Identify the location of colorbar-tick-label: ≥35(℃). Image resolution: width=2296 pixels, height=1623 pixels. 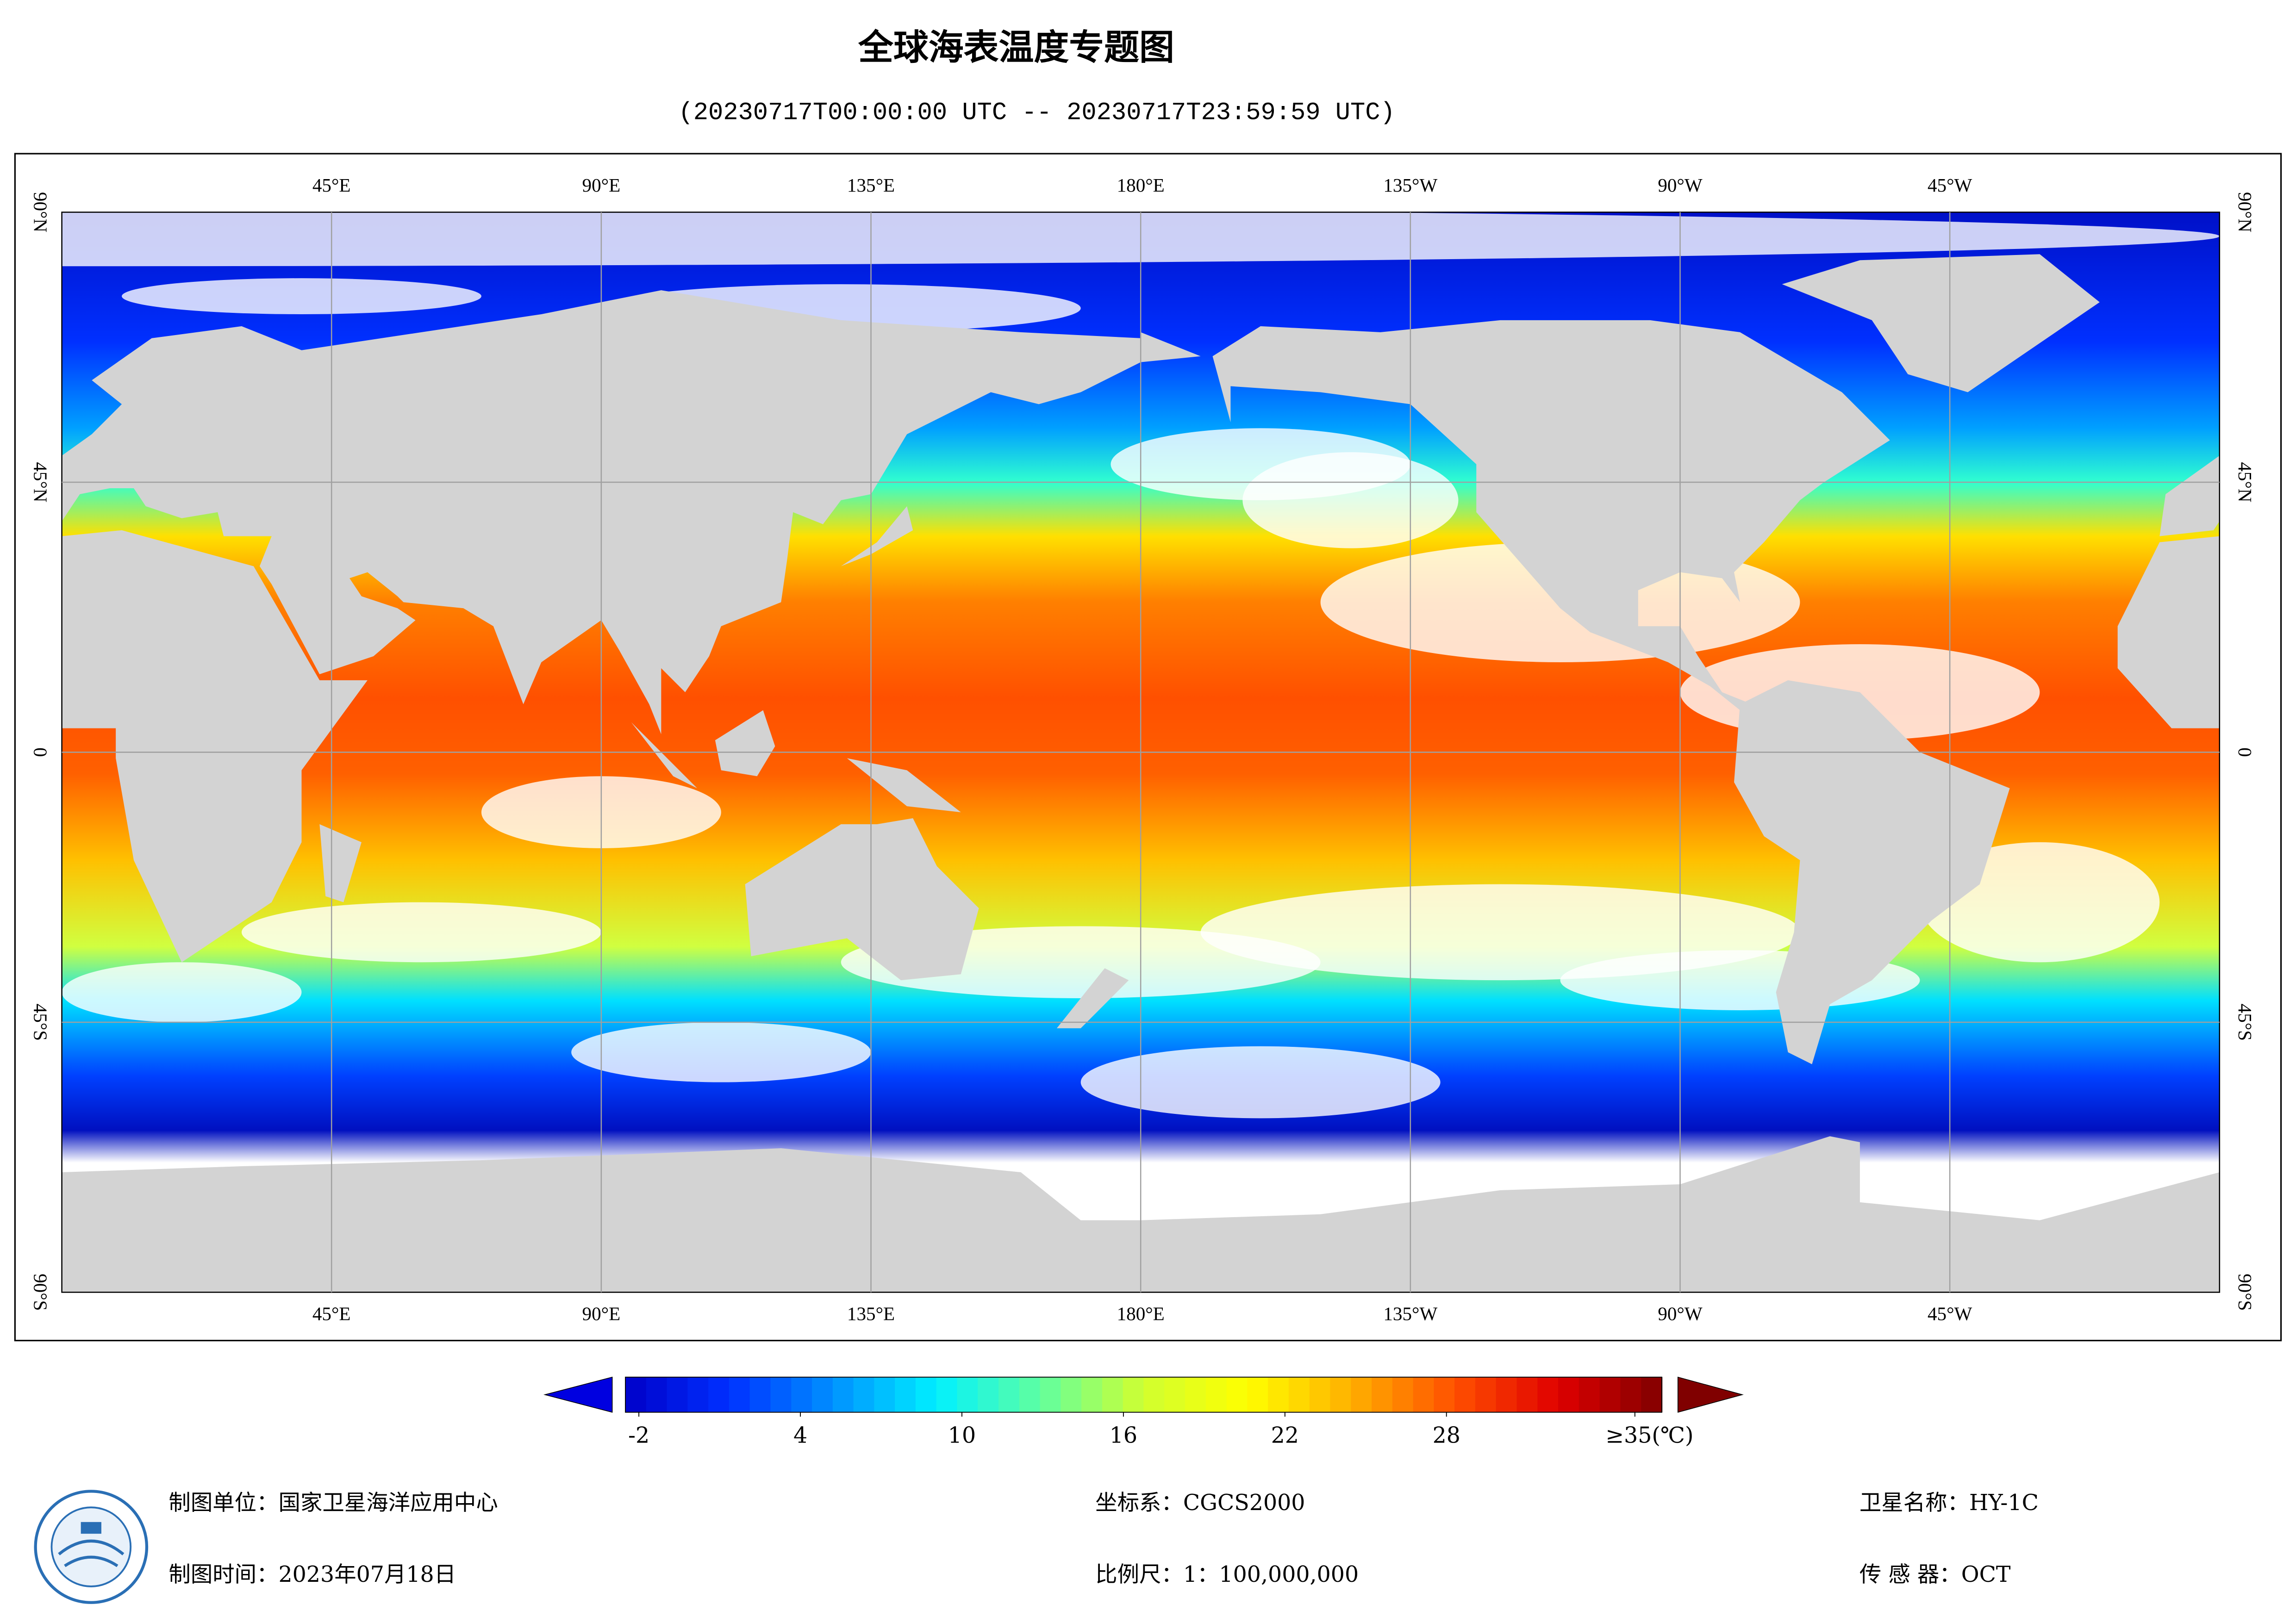
(1649, 1435).